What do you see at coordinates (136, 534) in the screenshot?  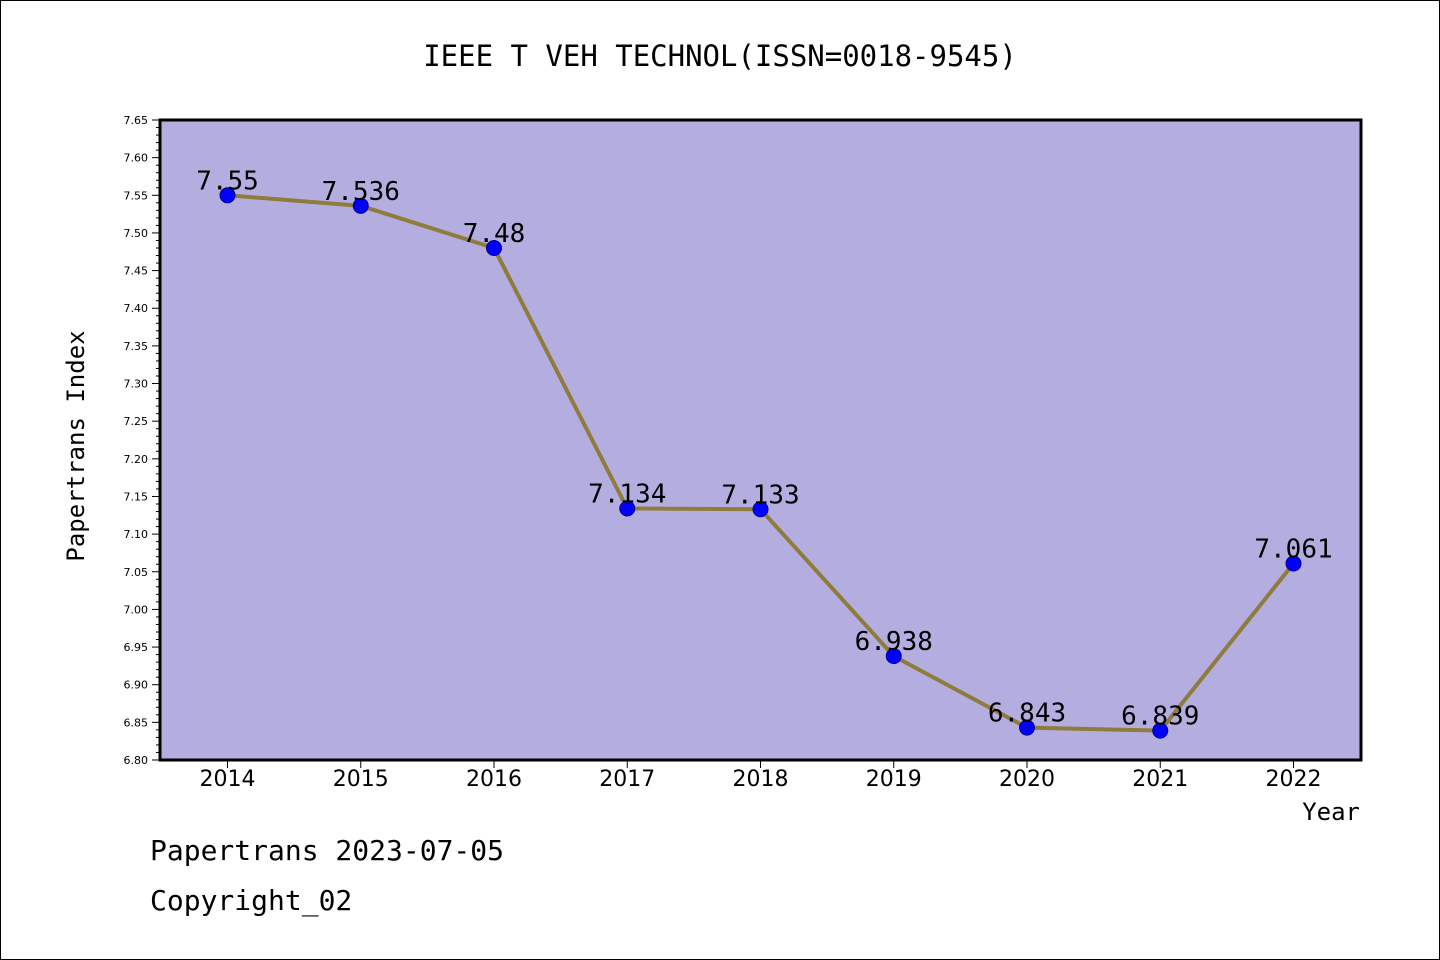 I see `y-tick-label: 7.10` at bounding box center [136, 534].